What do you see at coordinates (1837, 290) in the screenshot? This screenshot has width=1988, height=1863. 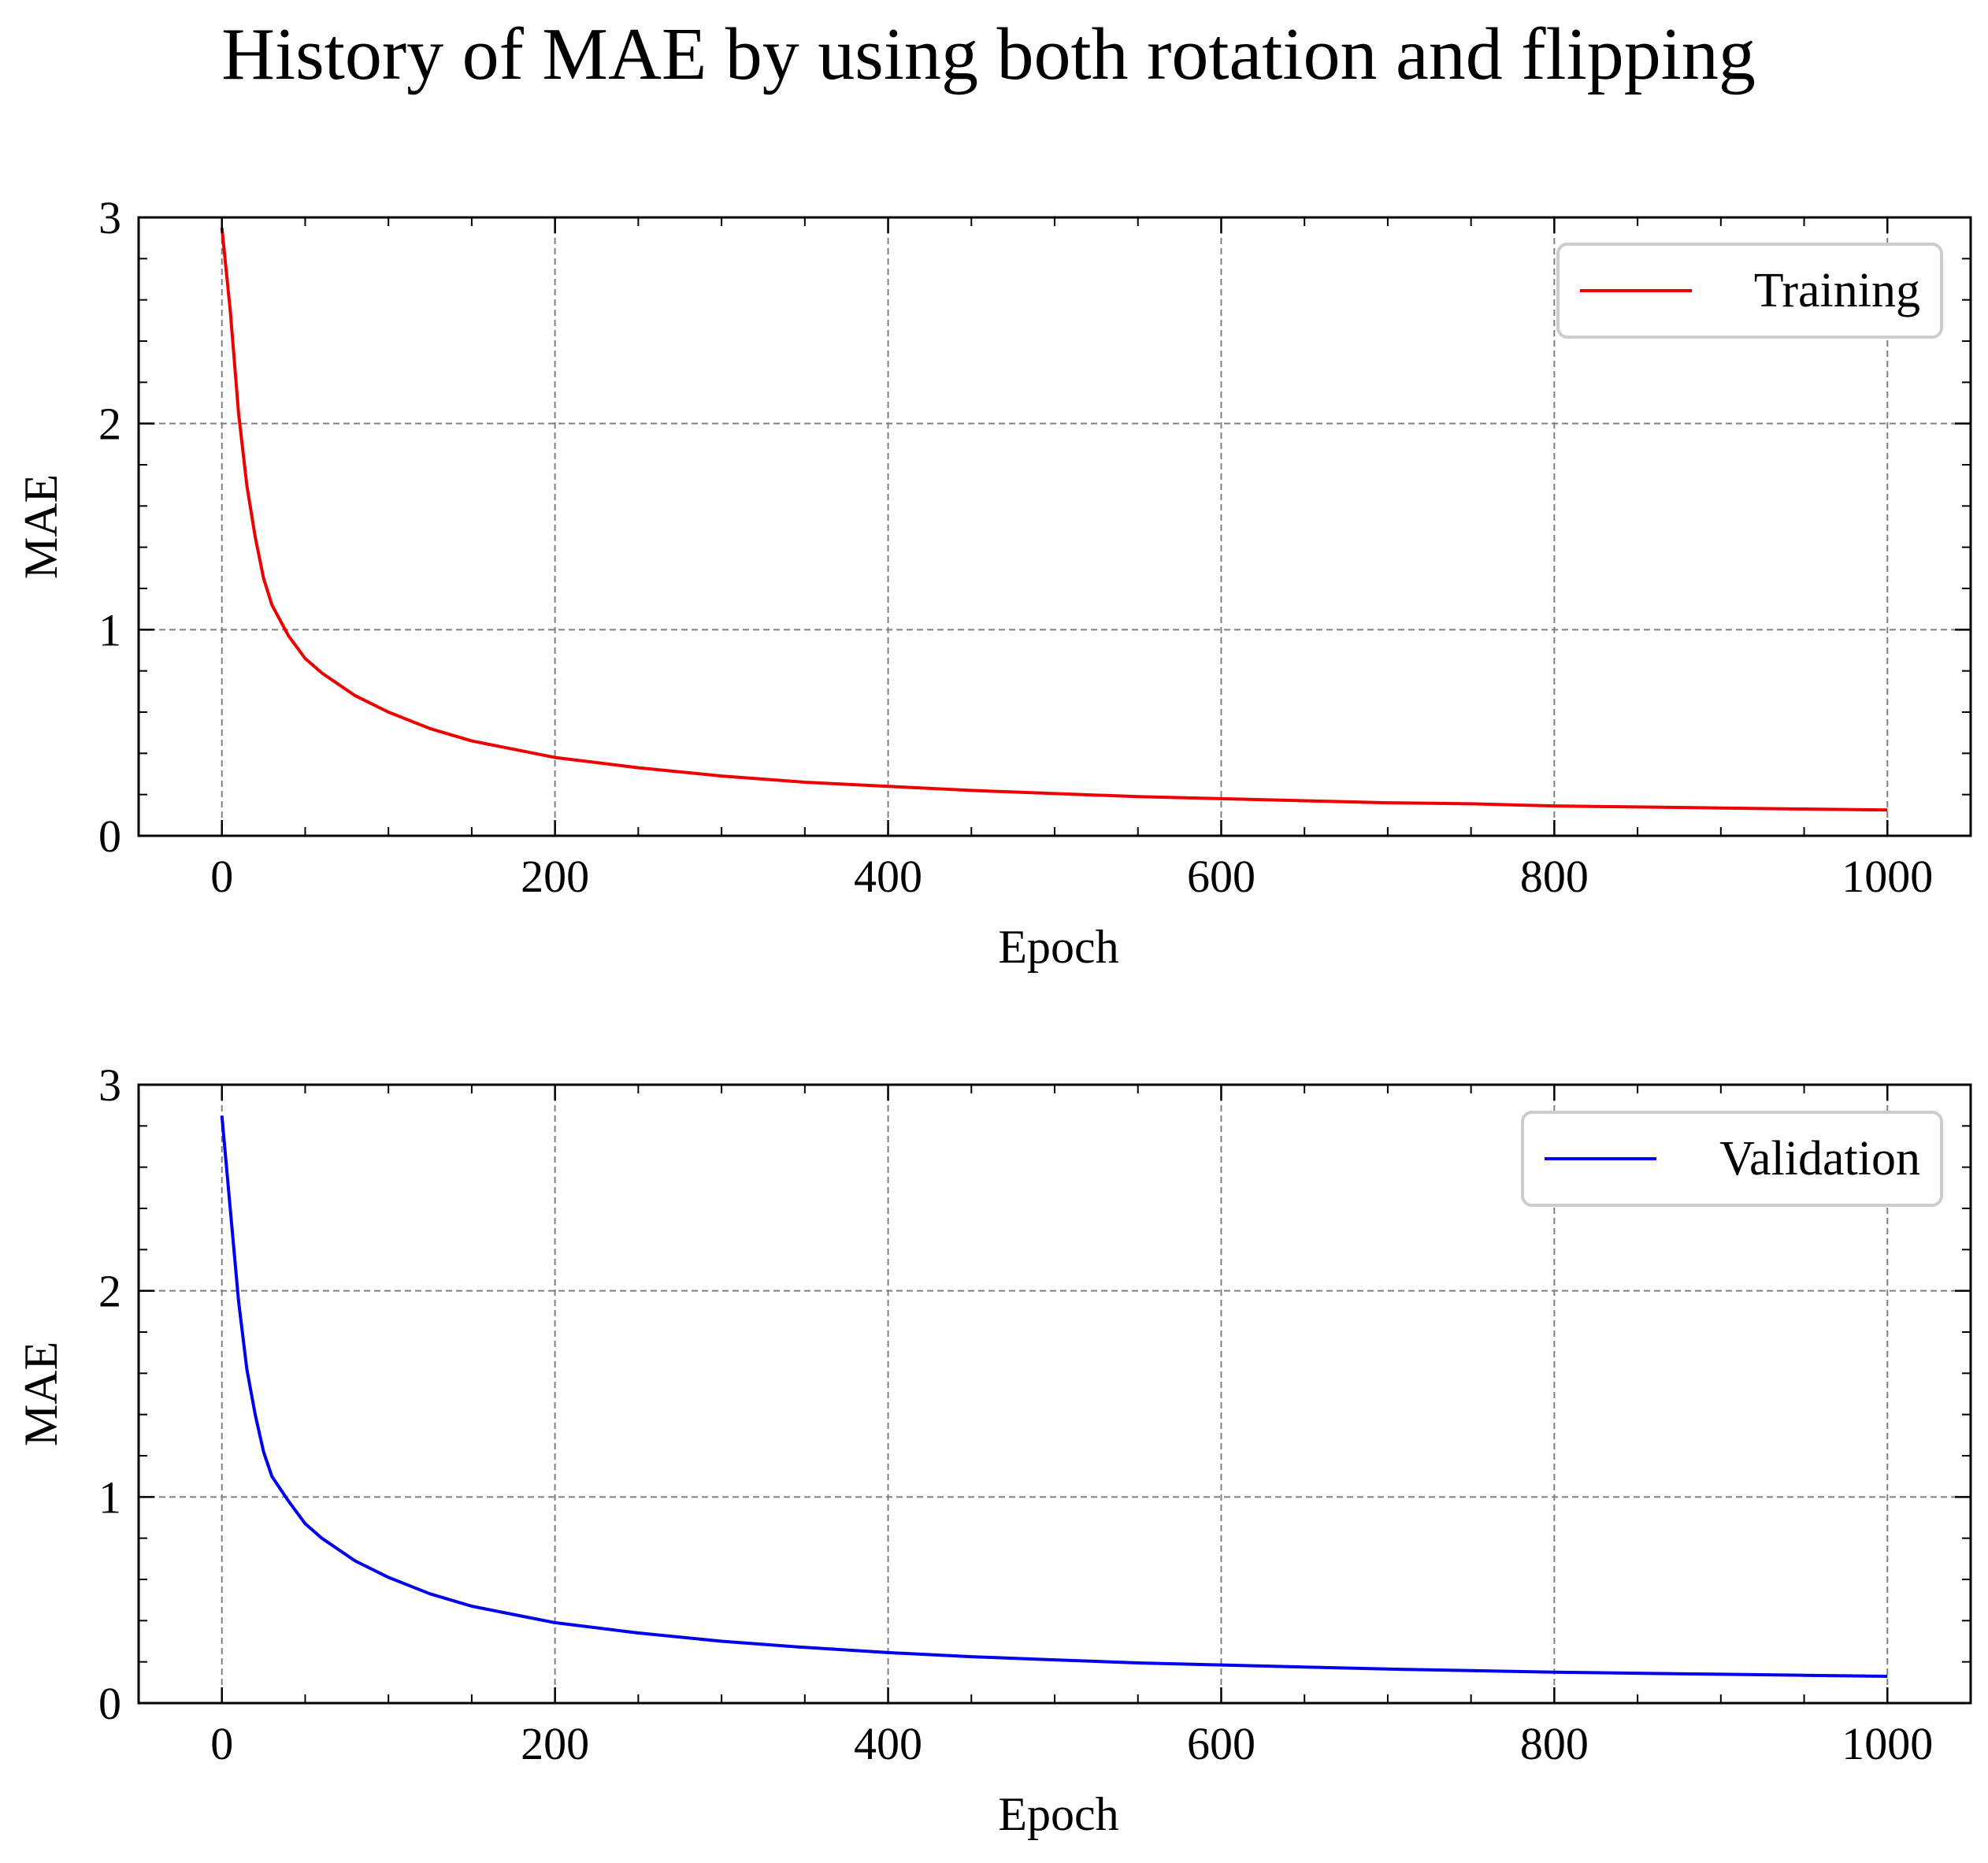 I see `legend-label: Training` at bounding box center [1837, 290].